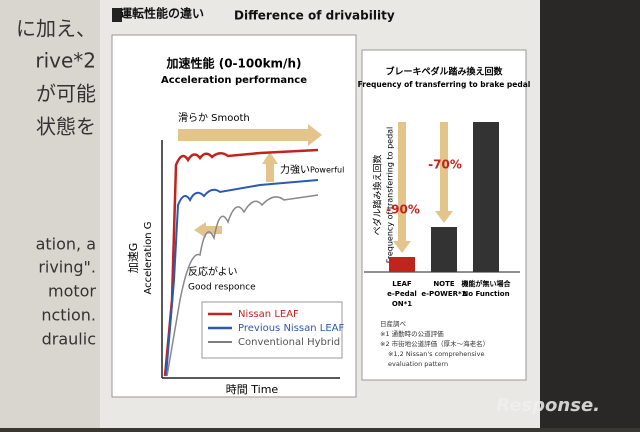 Image resolution: width=640 pixels, height=432 pixels. Describe the element at coordinates (56, 29) in the screenshot. I see `side-text: に加え、` at that location.